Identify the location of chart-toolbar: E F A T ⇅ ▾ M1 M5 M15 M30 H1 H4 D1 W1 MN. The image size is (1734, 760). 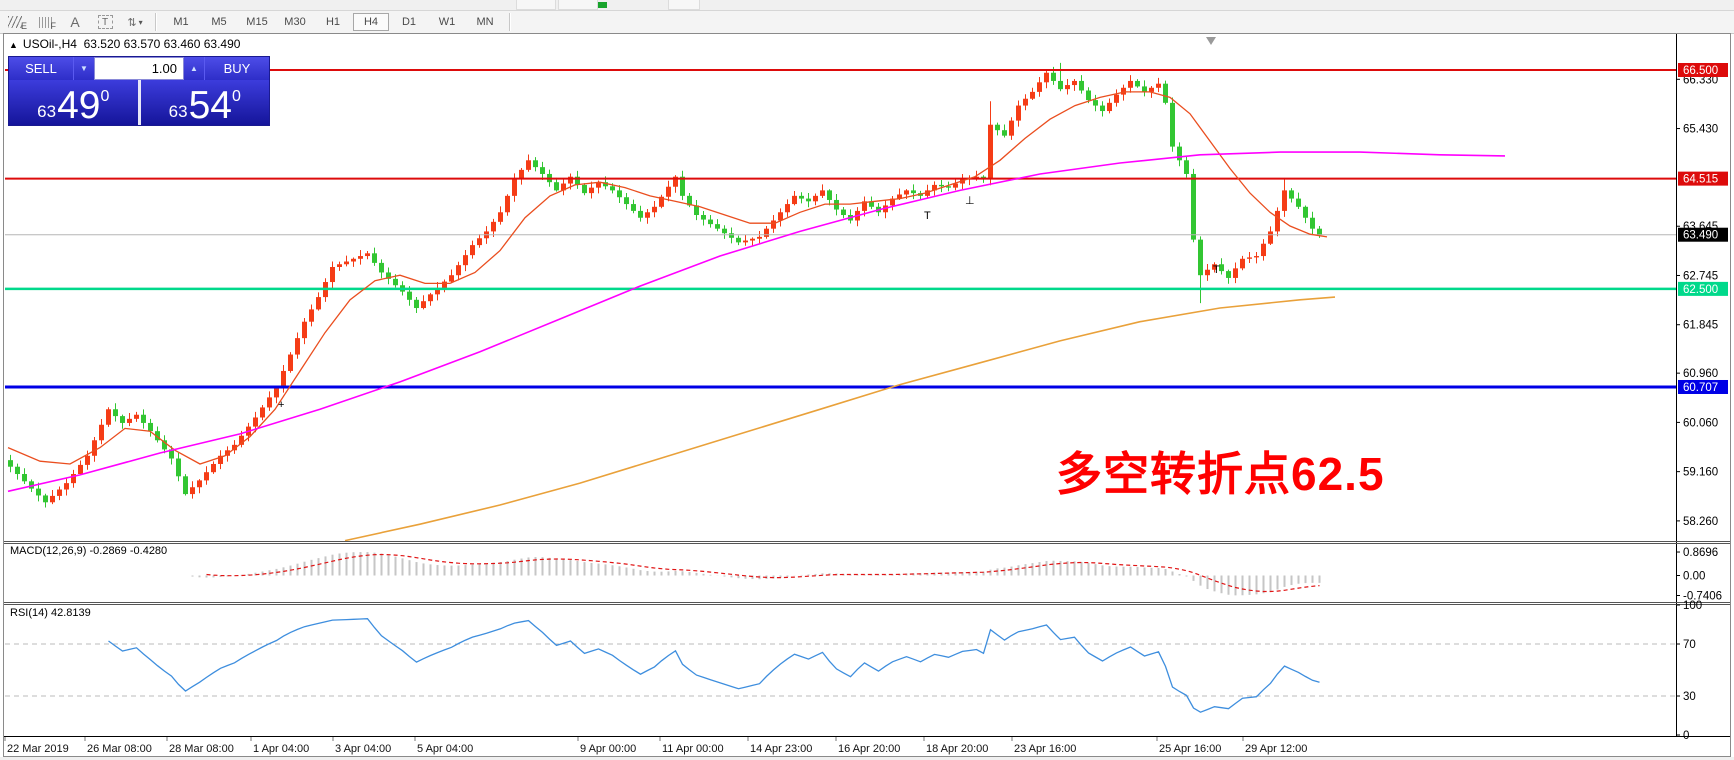
(867, 22).